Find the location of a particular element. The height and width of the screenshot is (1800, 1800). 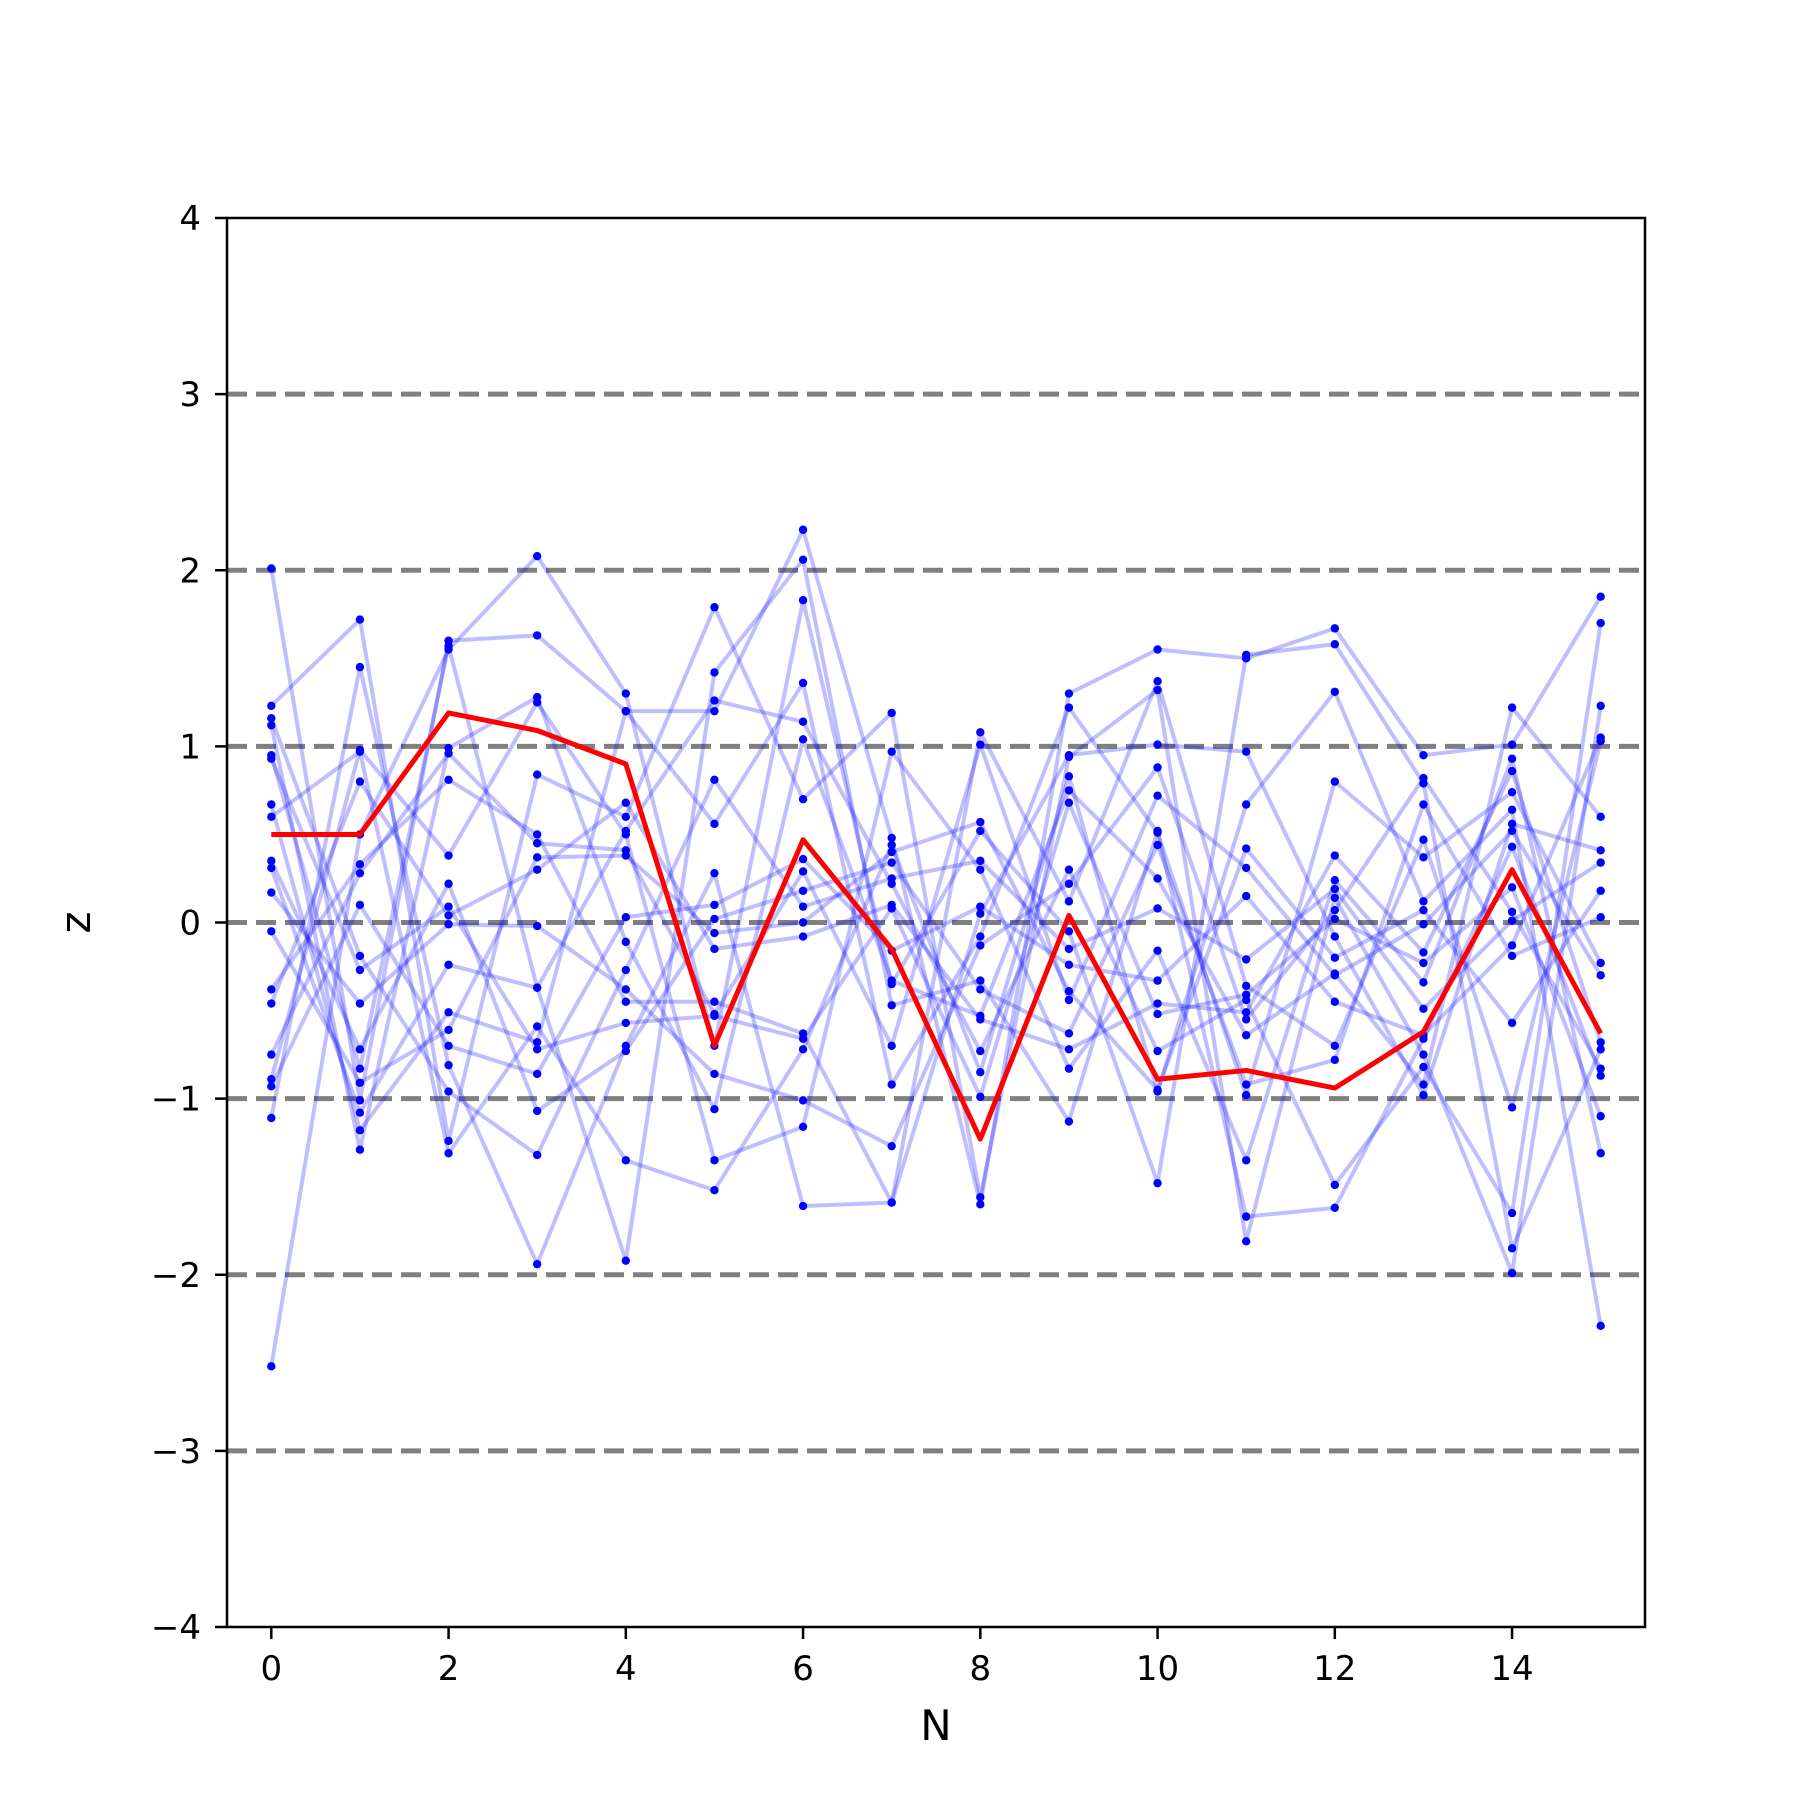

y-axis-label: z is located at coordinates (75, 922).